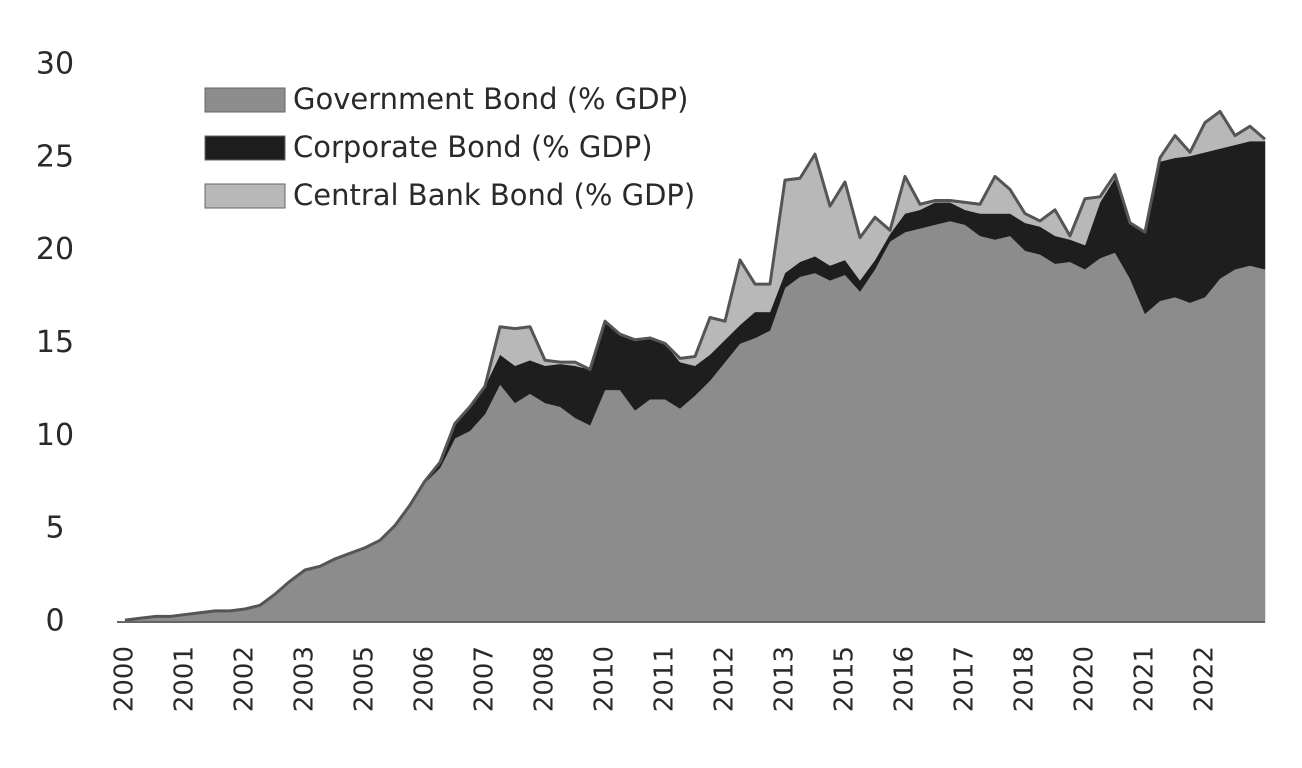 The width and height of the screenshot is (1302, 768). I want to click on x-tick-label: 2013, so click(785, 679).